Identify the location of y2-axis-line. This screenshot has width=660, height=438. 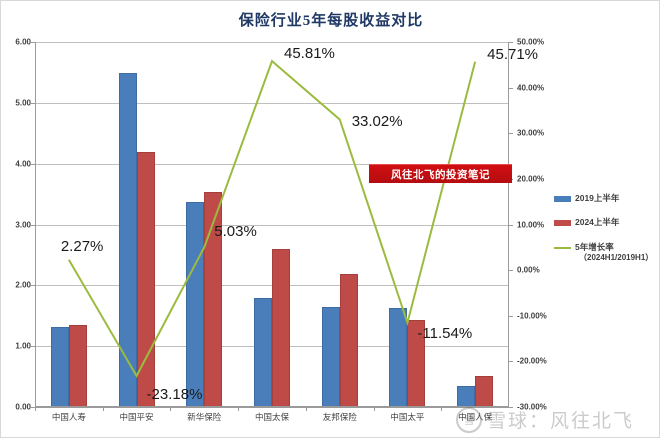
(508, 224).